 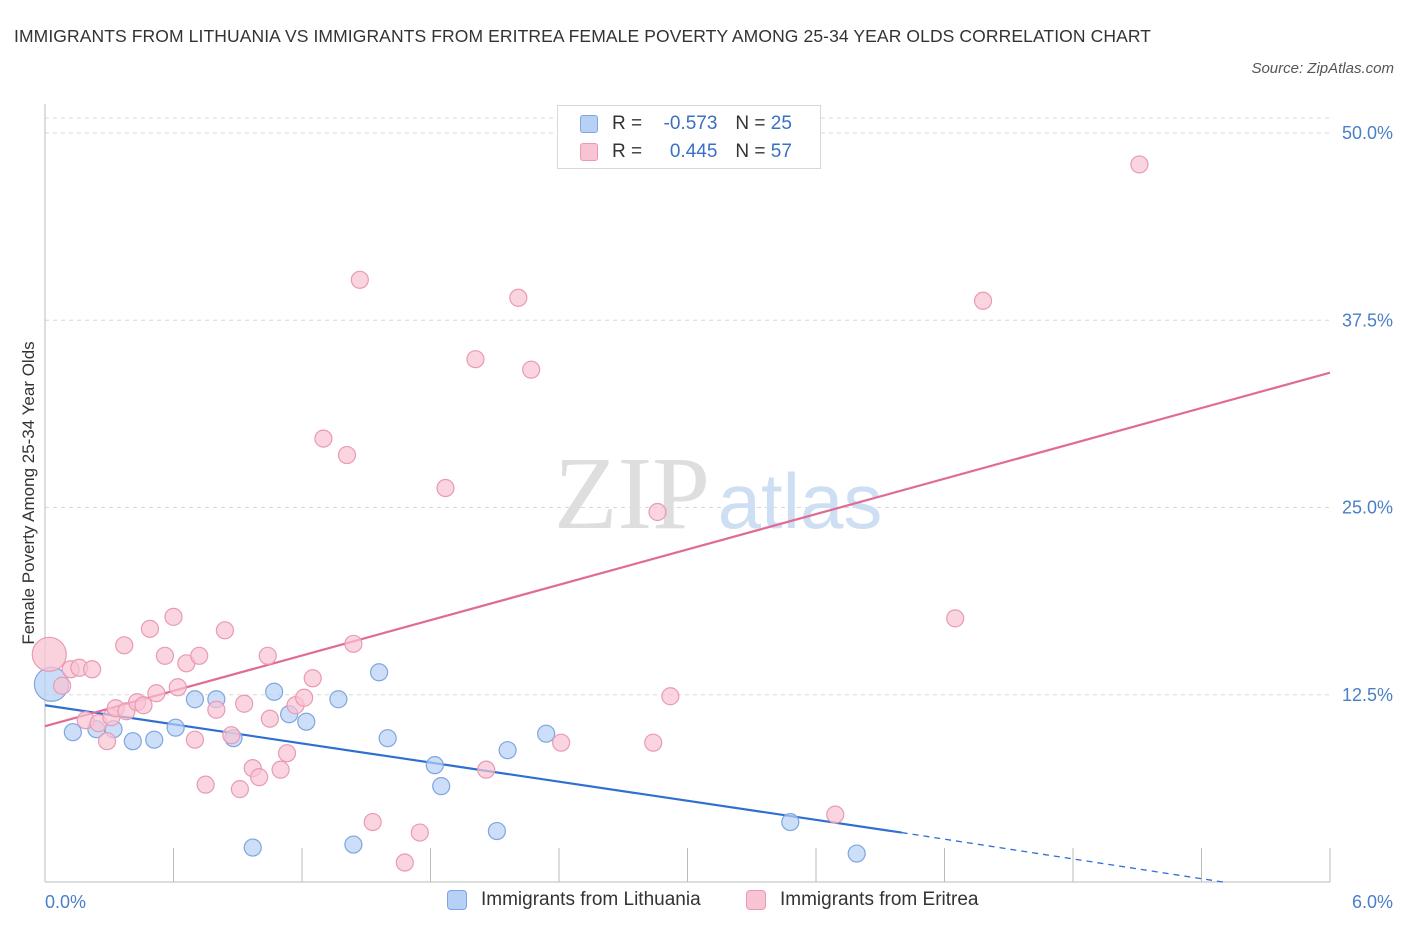 I want to click on eritrea-swatch, so click(x=589, y=152).